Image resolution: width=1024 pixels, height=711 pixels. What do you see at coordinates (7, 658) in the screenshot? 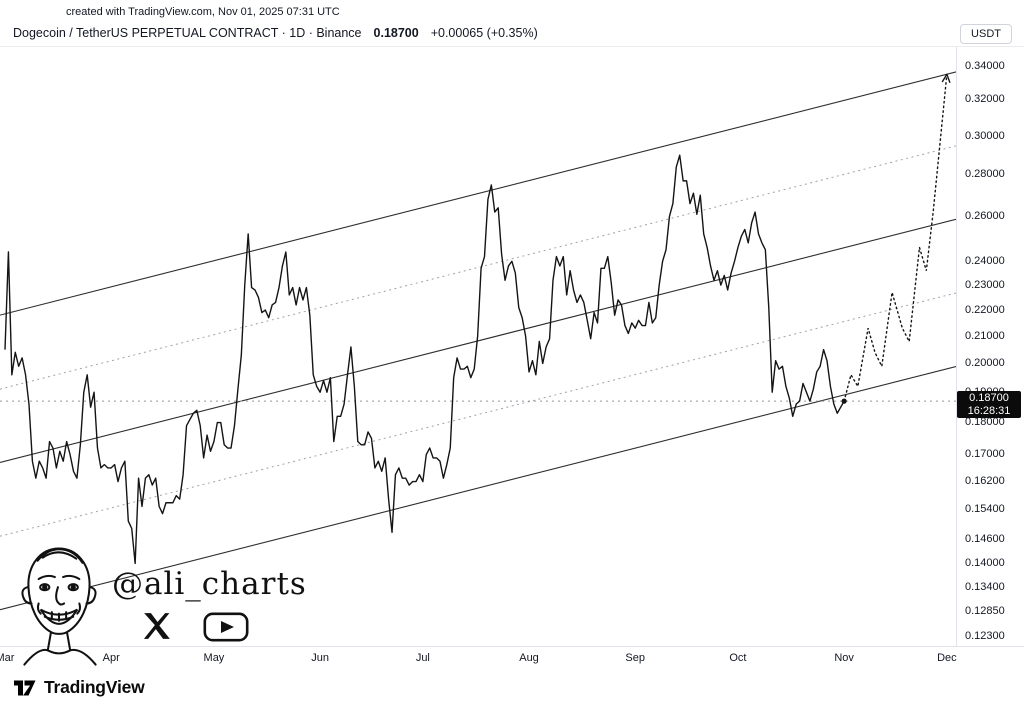
I see `time-axis-label: Mar` at bounding box center [7, 658].